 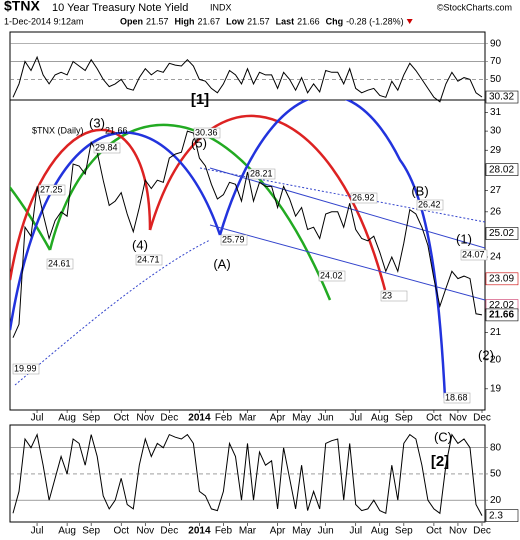 I want to click on y-tick-label: 80, so click(x=496, y=447).